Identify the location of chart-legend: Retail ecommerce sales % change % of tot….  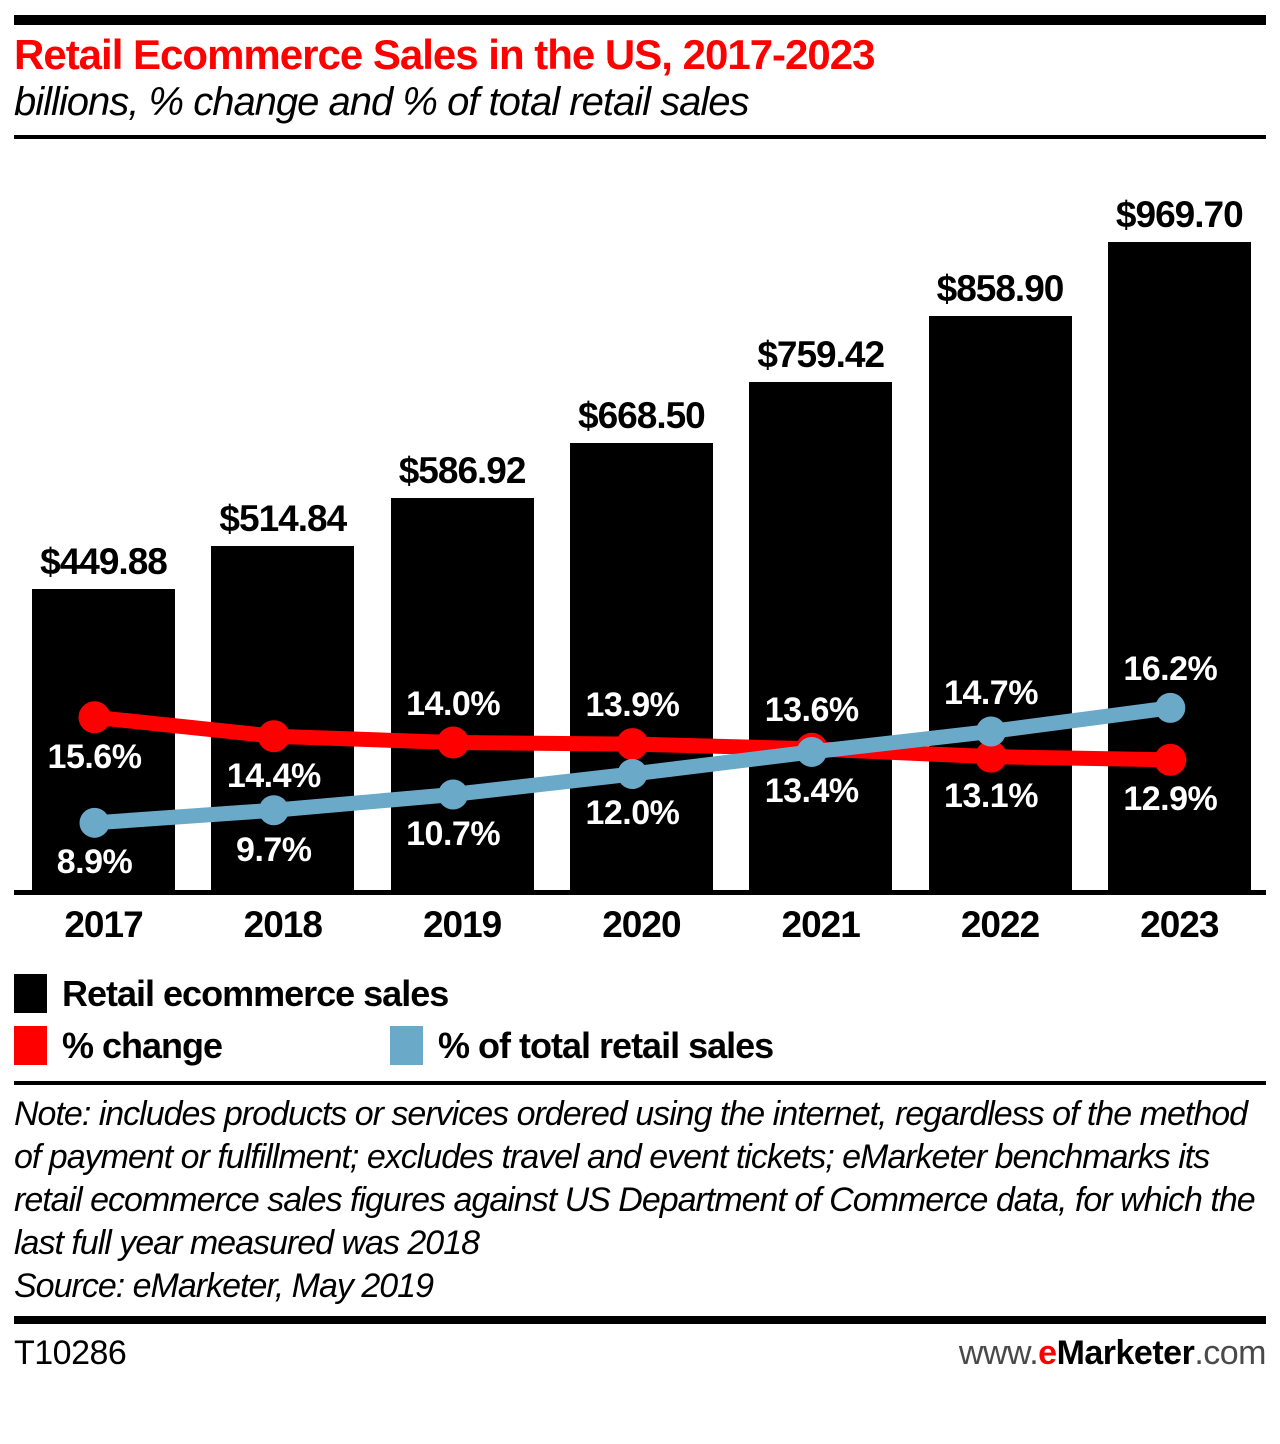
(640, 1019).